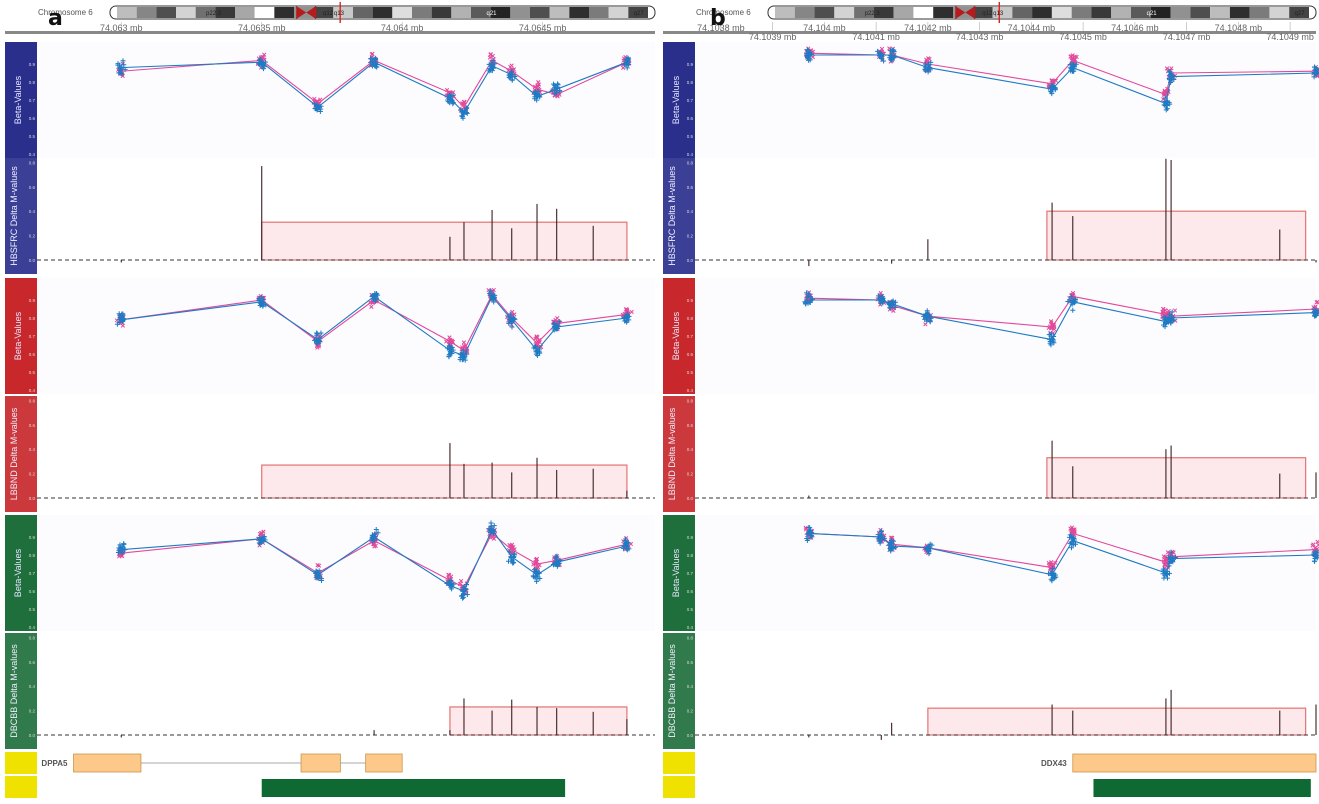  What do you see at coordinates (980, 37) in the screenshot?
I see `axis-tick-label: 74.1043 mb` at bounding box center [980, 37].